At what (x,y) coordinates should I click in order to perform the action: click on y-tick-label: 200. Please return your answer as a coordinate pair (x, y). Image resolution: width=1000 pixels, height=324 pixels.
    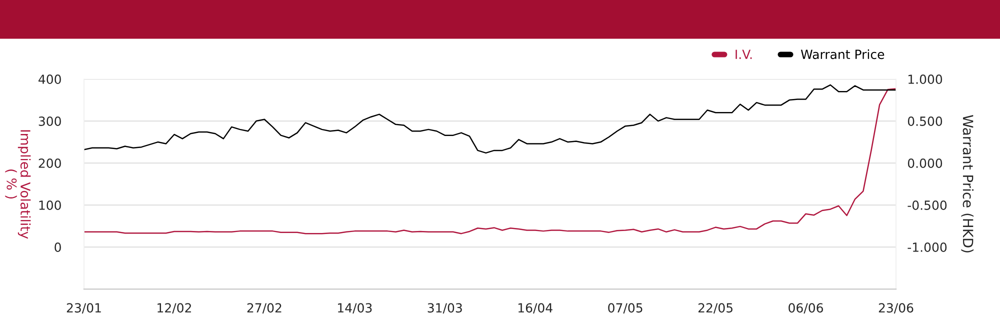
    Looking at the image, I should click on (49, 163).